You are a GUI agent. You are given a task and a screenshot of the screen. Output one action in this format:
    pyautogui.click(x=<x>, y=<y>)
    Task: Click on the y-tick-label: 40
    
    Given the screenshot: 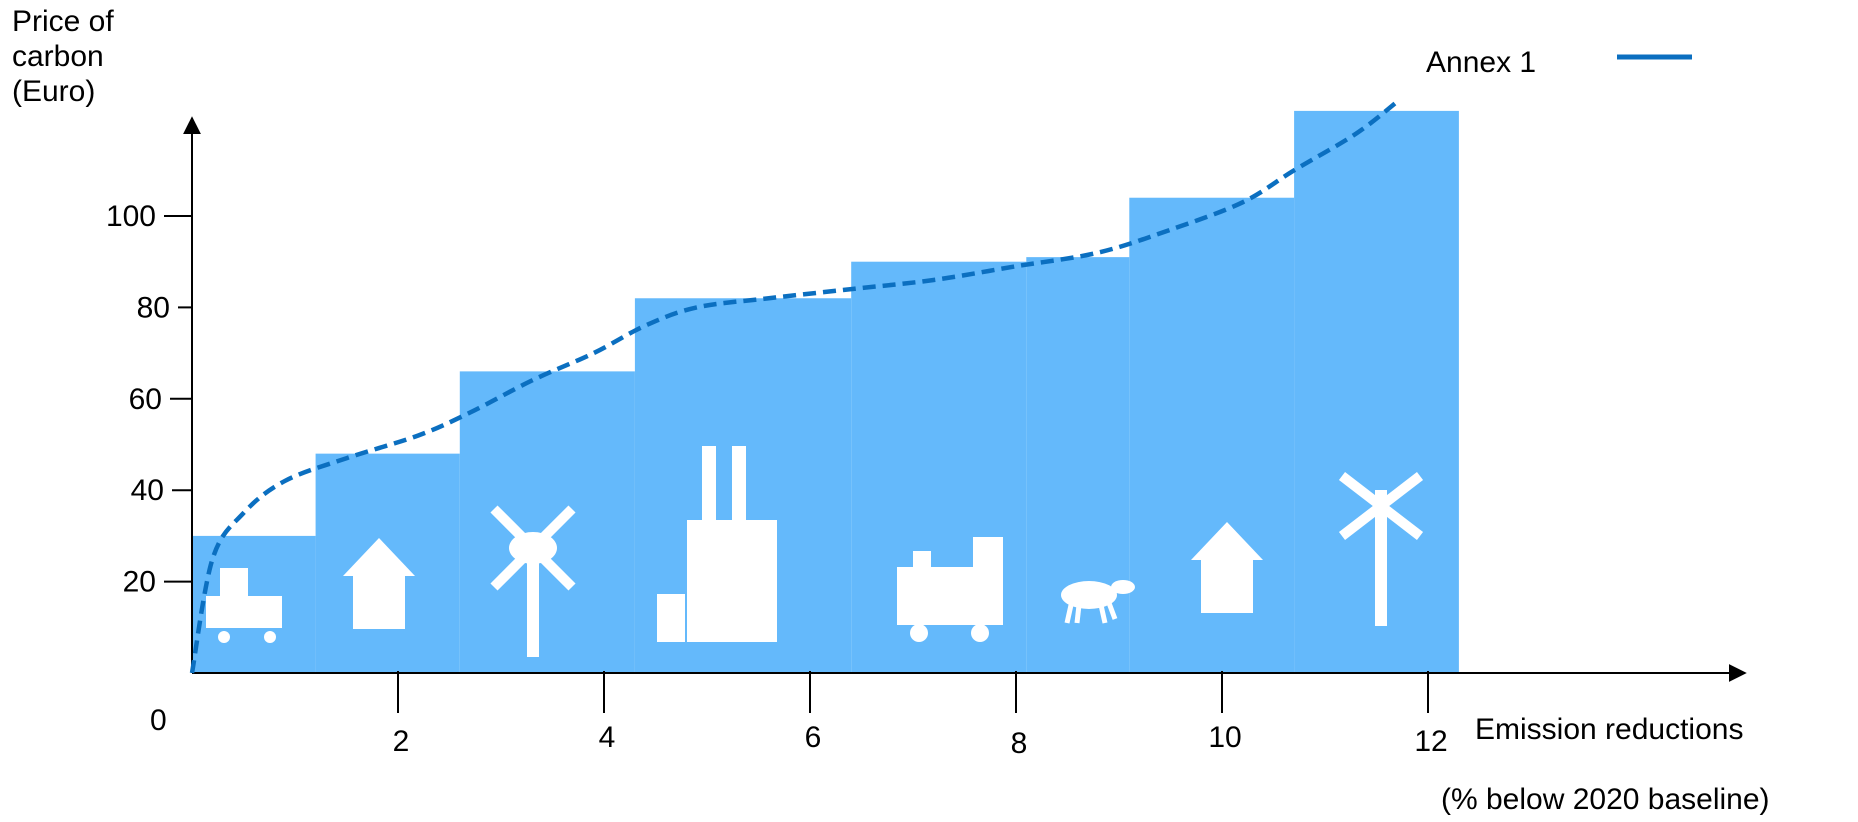 What is the action you would take?
    pyautogui.click(x=147, y=490)
    